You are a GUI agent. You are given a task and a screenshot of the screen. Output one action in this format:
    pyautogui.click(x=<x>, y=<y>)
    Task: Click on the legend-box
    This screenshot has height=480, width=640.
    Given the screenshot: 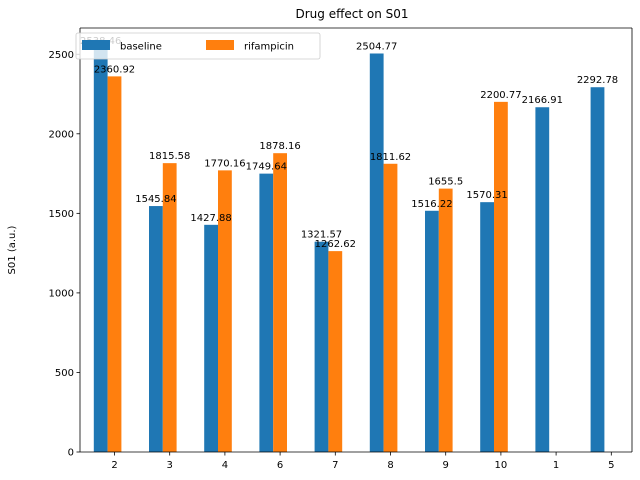 What is the action you would take?
    pyautogui.click(x=198, y=46)
    